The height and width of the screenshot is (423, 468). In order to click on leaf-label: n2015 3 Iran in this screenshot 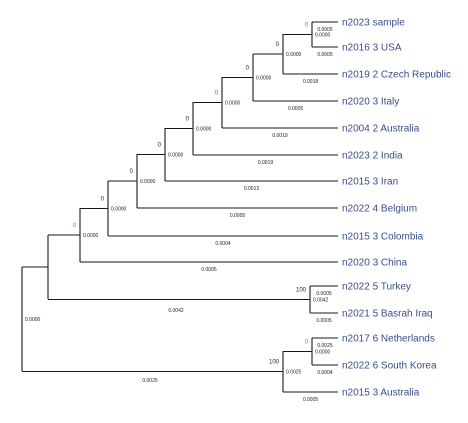, I will do `click(370, 182)`.